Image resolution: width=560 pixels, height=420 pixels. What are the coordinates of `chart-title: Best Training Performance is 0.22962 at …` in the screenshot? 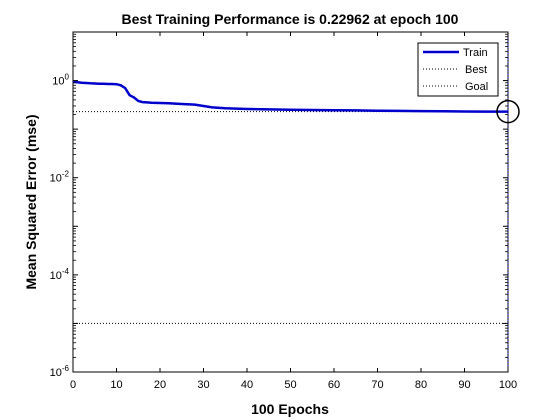 It's located at (290, 19).